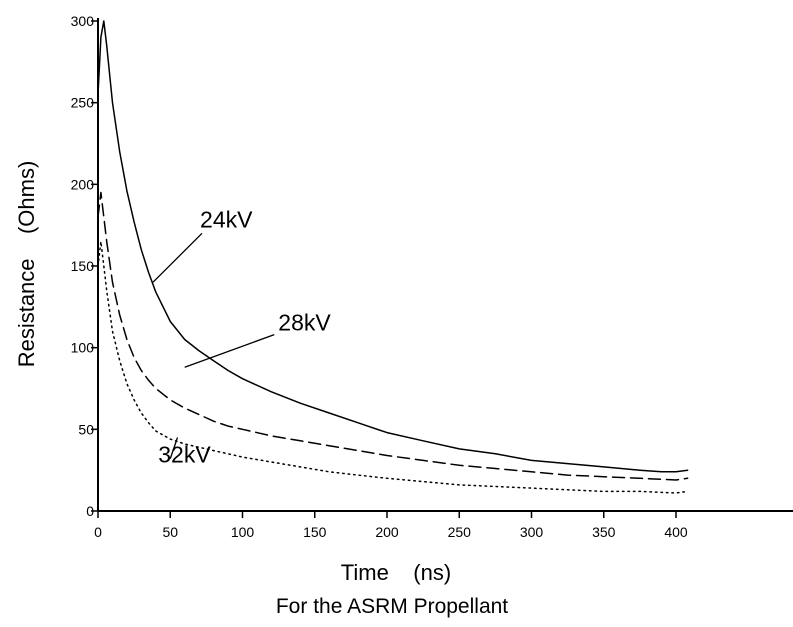 The width and height of the screenshot is (793, 627). Describe the element at coordinates (229, 350) in the screenshot. I see `annotation-leader-28kV` at that location.